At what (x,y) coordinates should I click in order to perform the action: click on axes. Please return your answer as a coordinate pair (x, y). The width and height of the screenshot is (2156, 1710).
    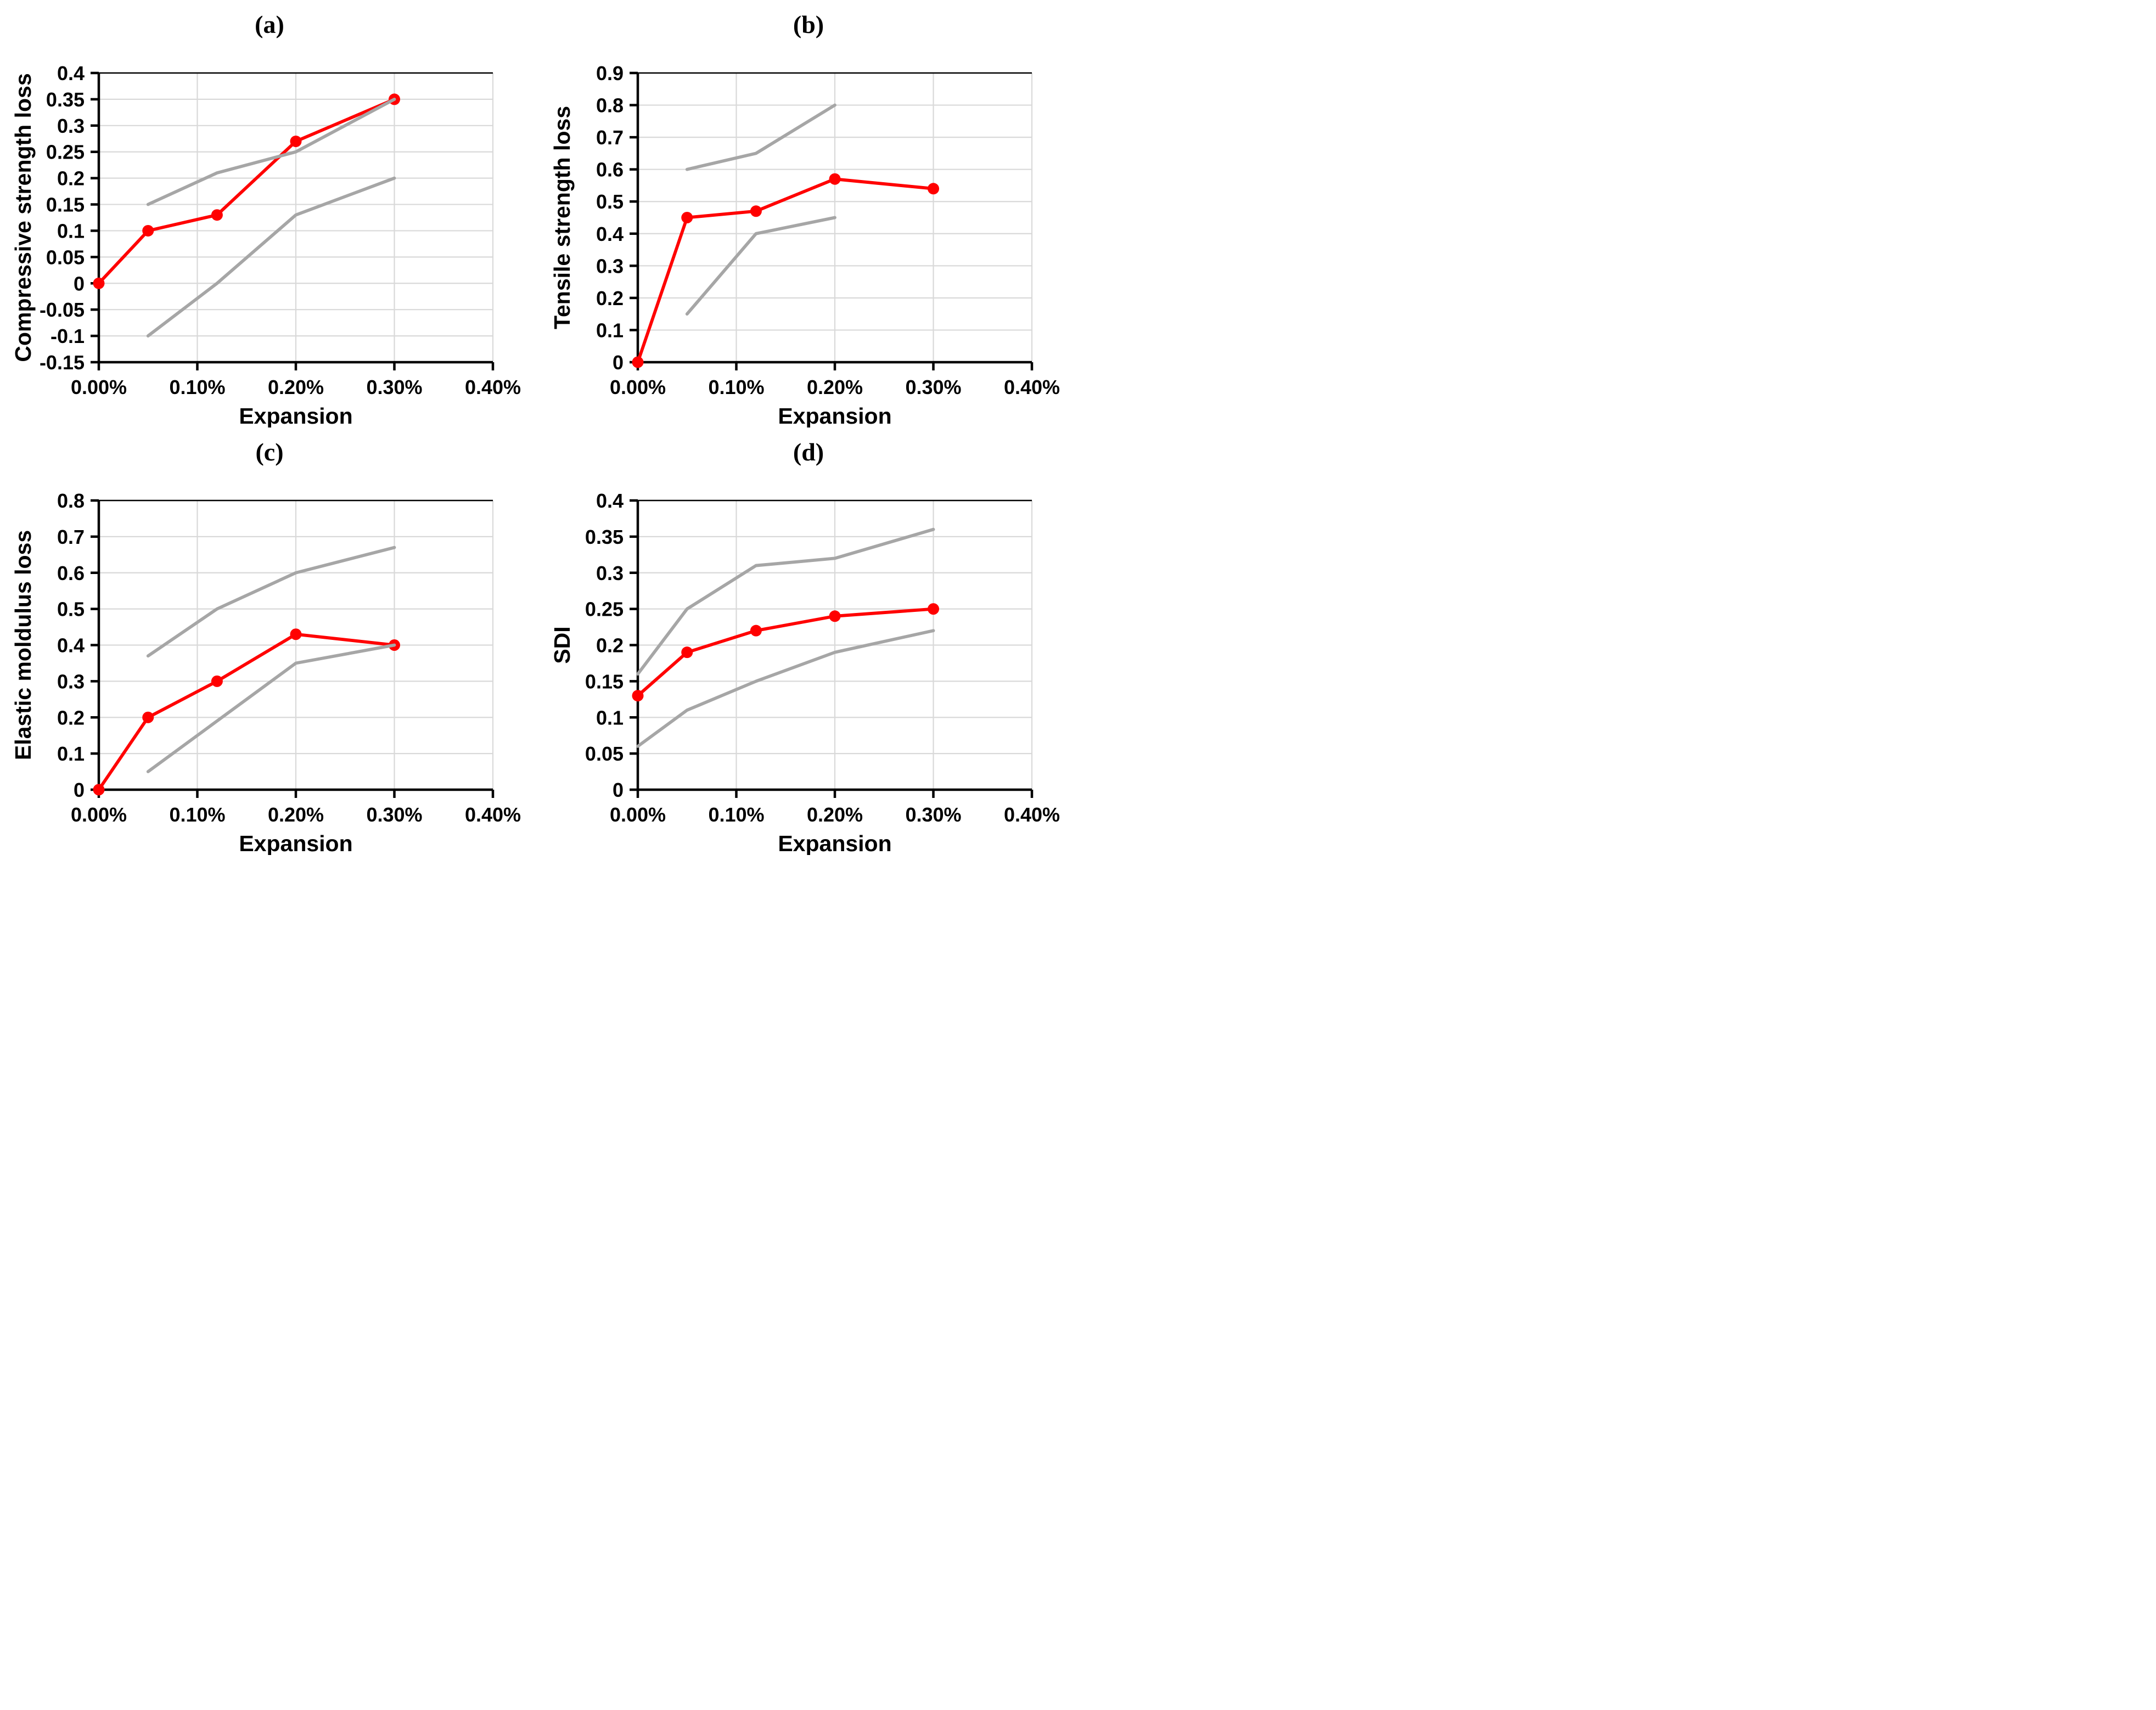
    Looking at the image, I should click on (832, 221).